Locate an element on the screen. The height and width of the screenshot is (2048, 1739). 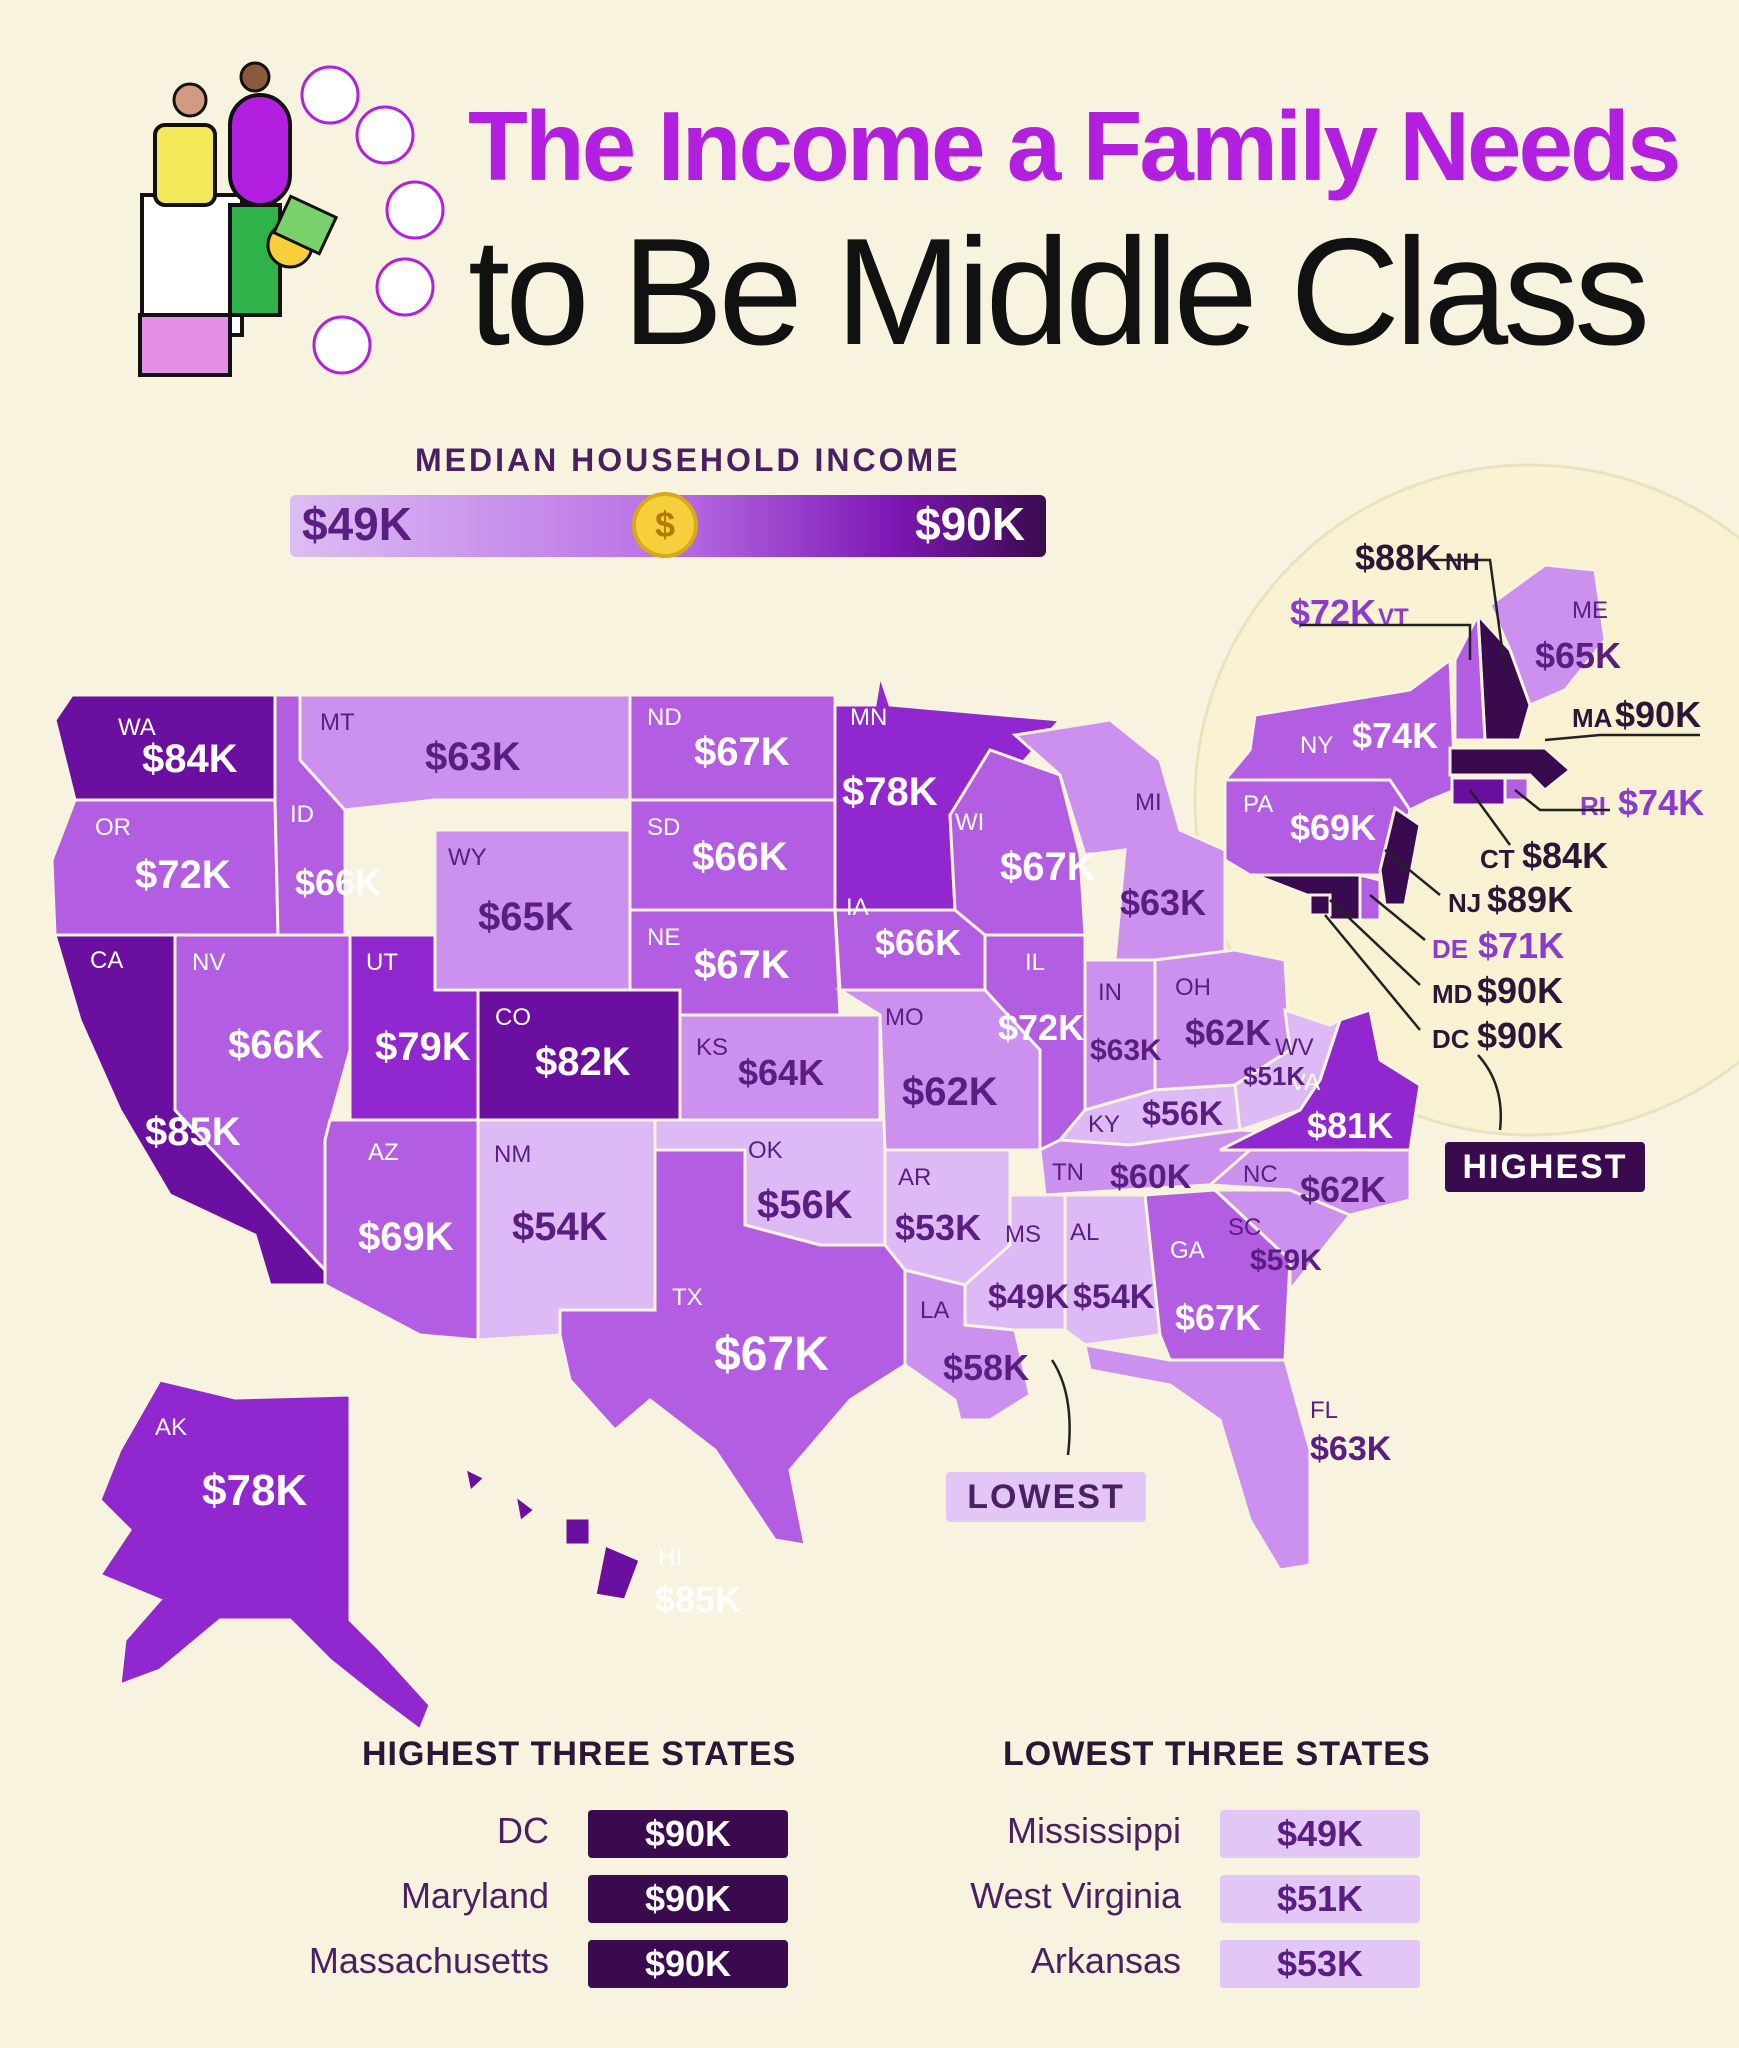
state-abbr-il: IL is located at coordinates (1035, 962).